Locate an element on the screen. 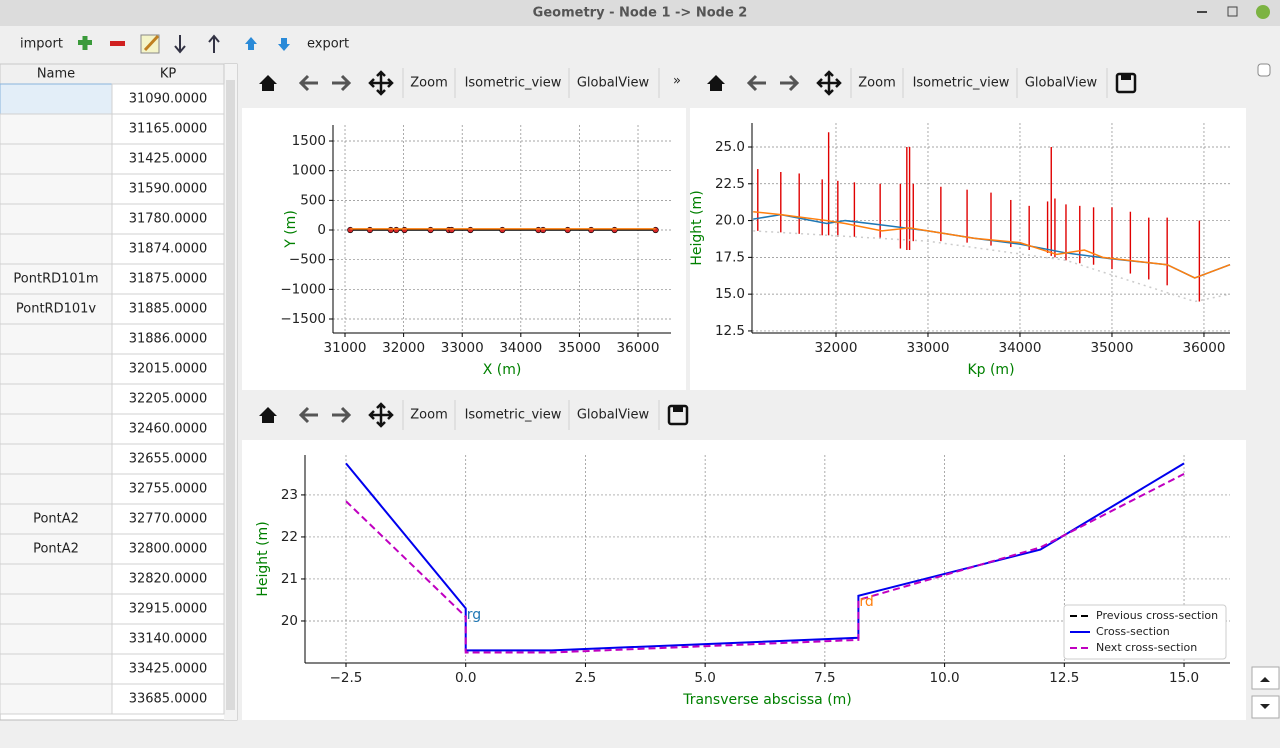 Image resolution: width=1280 pixels, height=748 pixels. sort-asc-button is located at coordinates (180, 44).